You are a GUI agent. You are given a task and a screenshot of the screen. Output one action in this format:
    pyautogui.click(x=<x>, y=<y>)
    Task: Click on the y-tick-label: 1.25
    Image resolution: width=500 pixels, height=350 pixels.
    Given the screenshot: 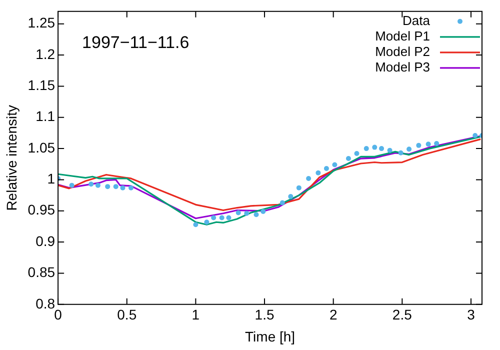 What is the action you would take?
    pyautogui.click(x=42, y=22)
    